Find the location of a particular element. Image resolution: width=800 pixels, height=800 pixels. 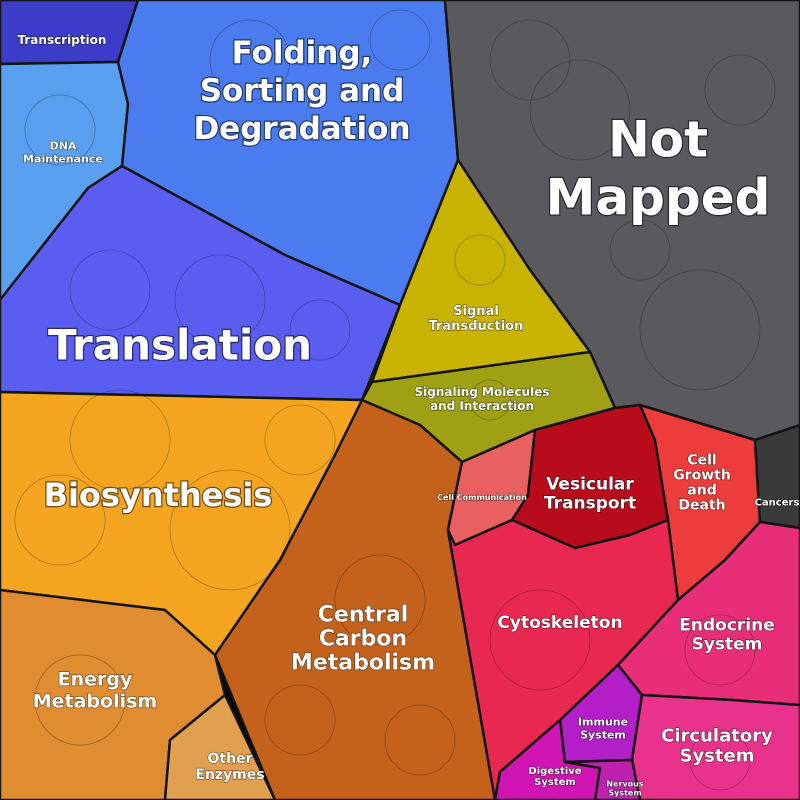

label-signal-transduction: Signal Transduction is located at coordinates (476, 319).